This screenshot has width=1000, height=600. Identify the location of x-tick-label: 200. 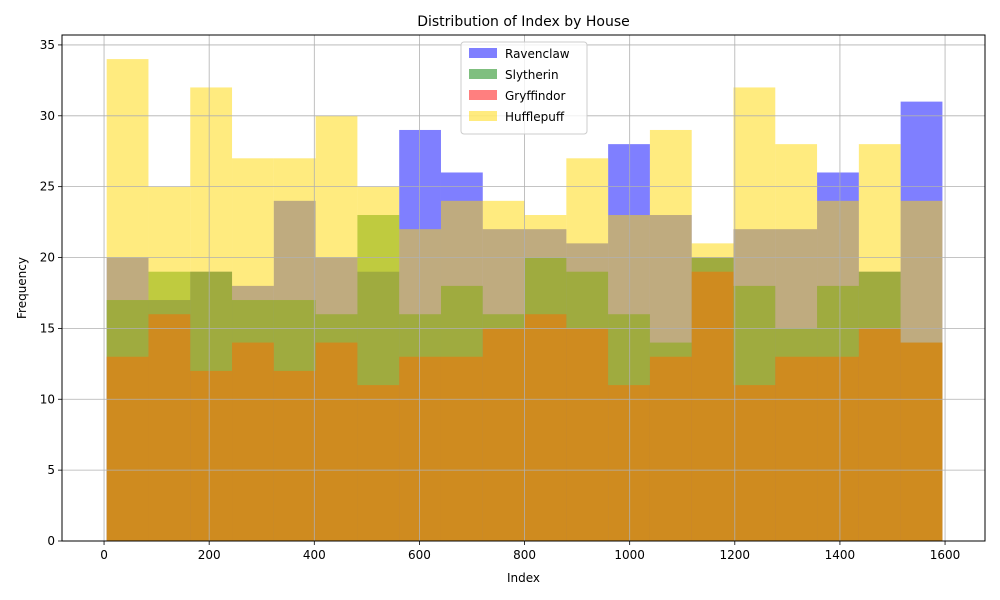
(209, 555).